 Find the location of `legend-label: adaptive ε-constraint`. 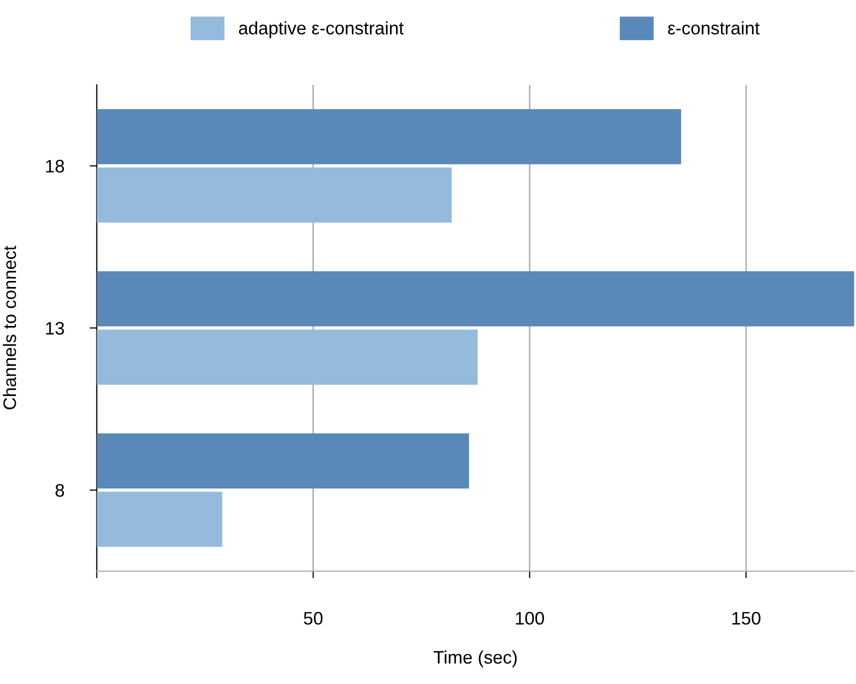

legend-label: adaptive ε-constraint is located at coordinates (321, 29).